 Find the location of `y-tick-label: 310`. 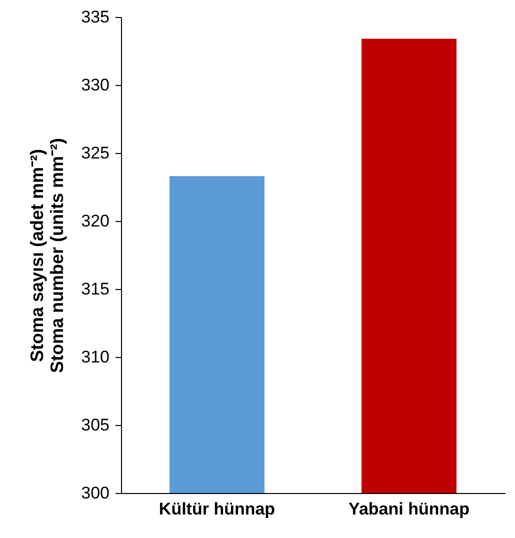

y-tick-label: 310 is located at coordinates (95, 357).